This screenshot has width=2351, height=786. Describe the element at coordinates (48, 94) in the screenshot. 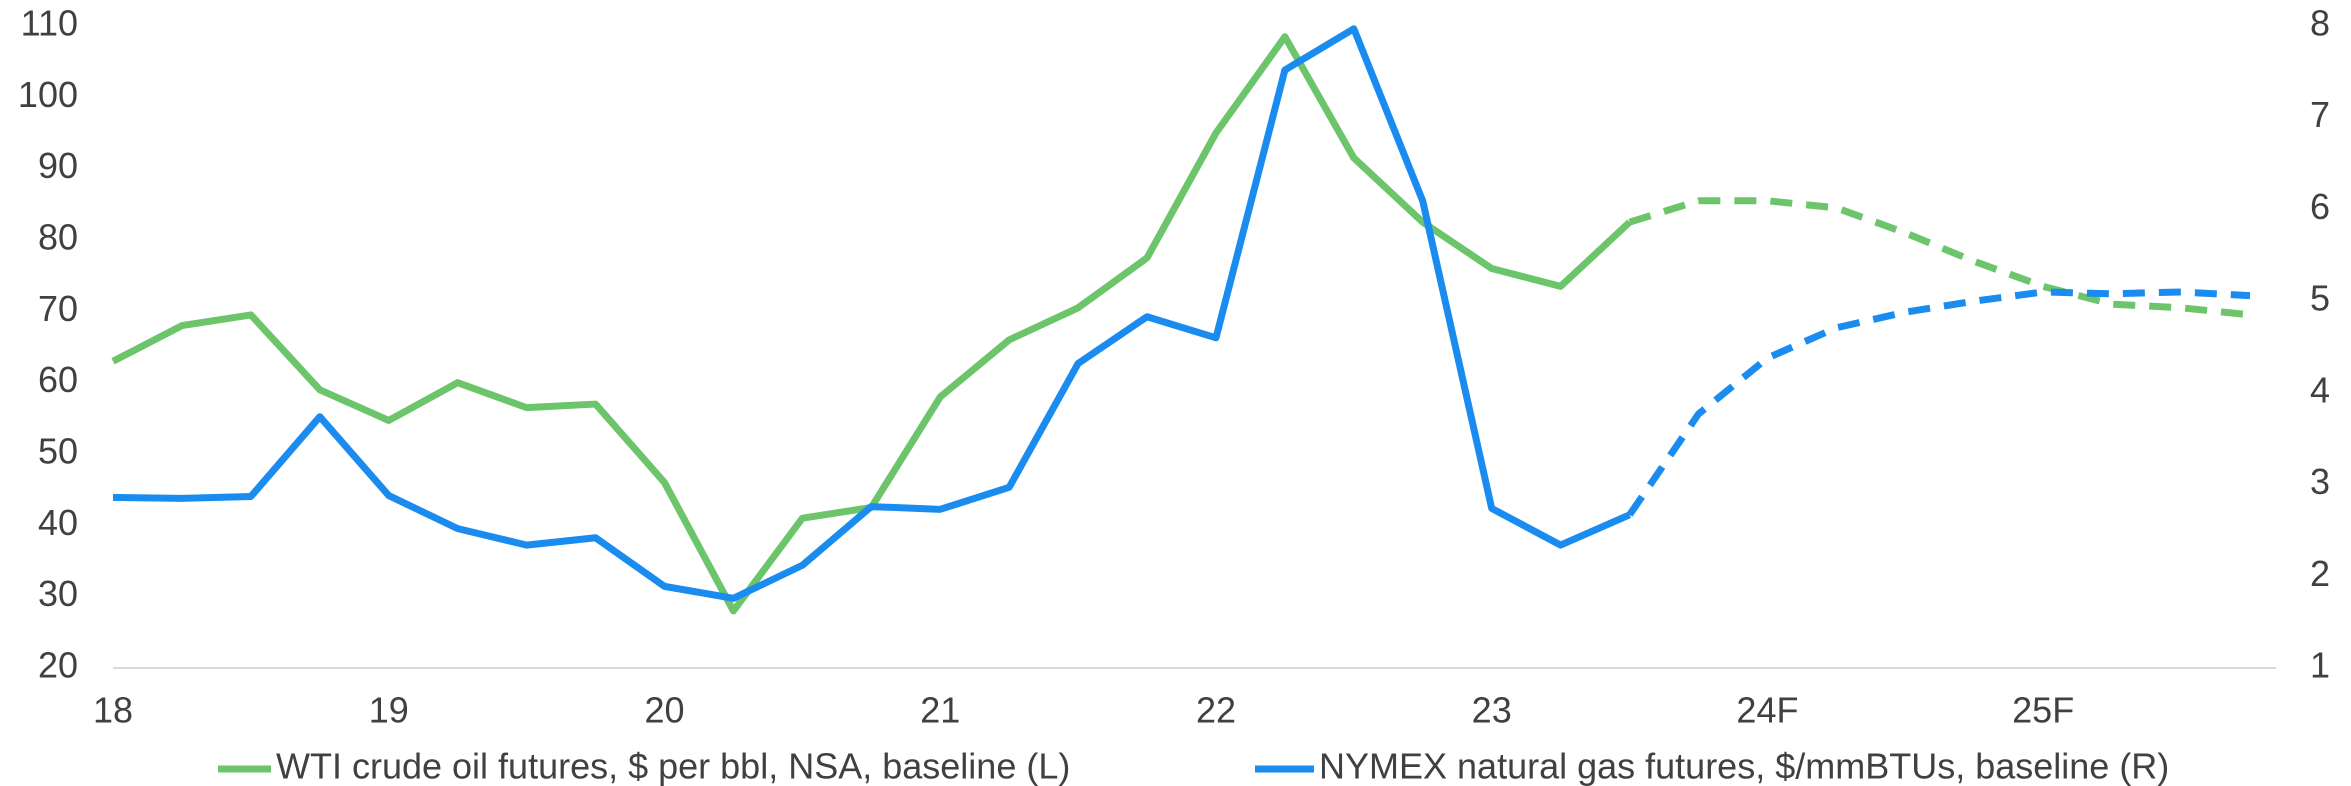

I see `y-tick-label: 100` at that location.